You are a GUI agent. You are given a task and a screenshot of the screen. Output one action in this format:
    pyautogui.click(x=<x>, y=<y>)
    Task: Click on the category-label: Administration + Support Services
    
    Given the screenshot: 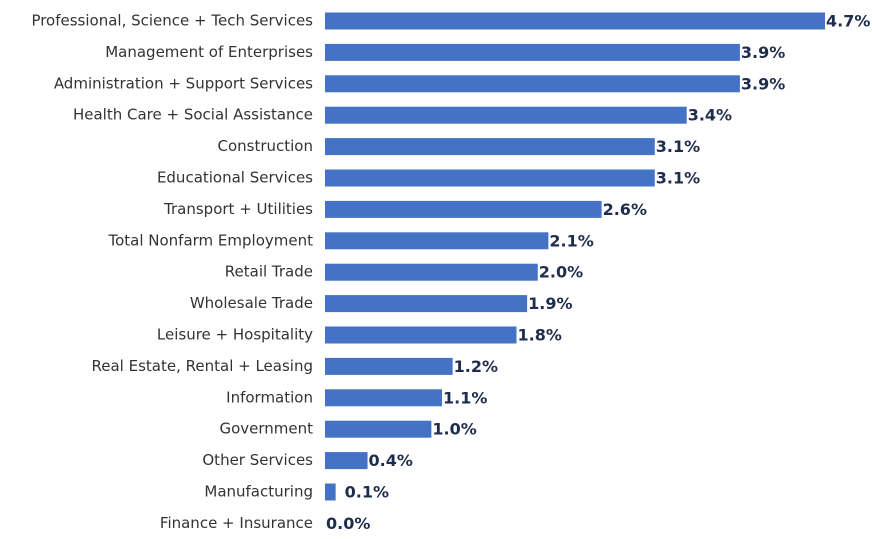 What is the action you would take?
    pyautogui.click(x=183, y=83)
    